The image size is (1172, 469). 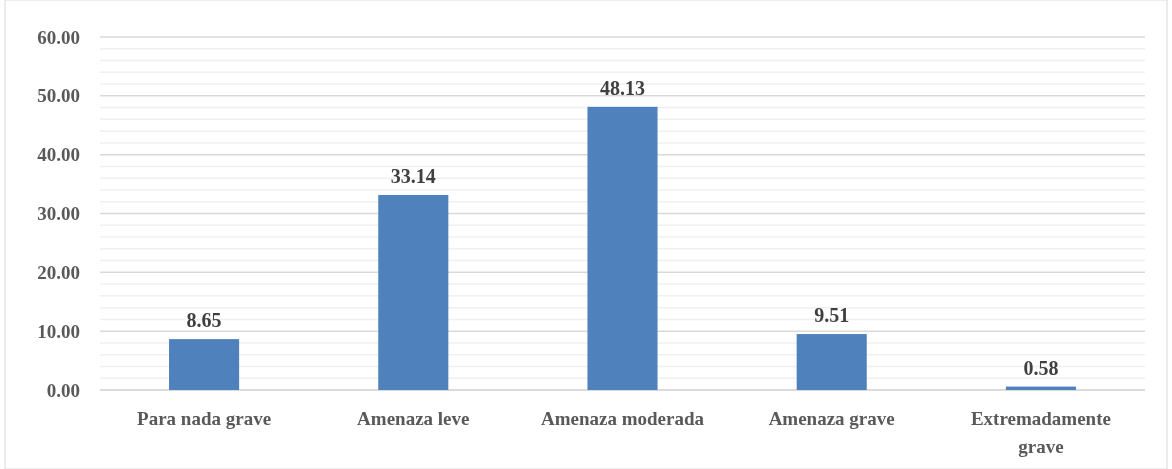 What do you see at coordinates (58, 37) in the screenshot?
I see `y-tick-label: 60.00` at bounding box center [58, 37].